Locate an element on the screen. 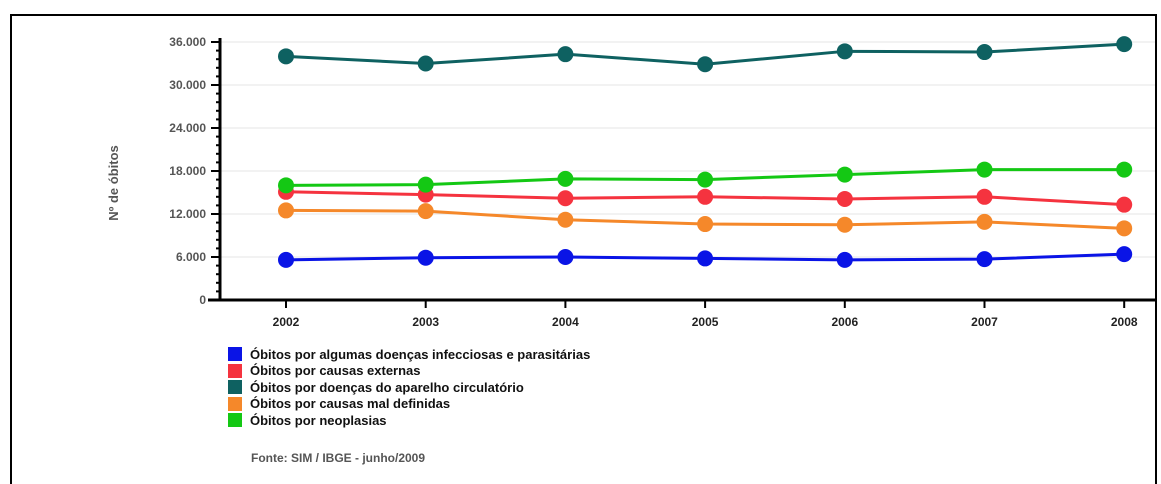  x-tick-label: 2002 is located at coordinates (286, 322).